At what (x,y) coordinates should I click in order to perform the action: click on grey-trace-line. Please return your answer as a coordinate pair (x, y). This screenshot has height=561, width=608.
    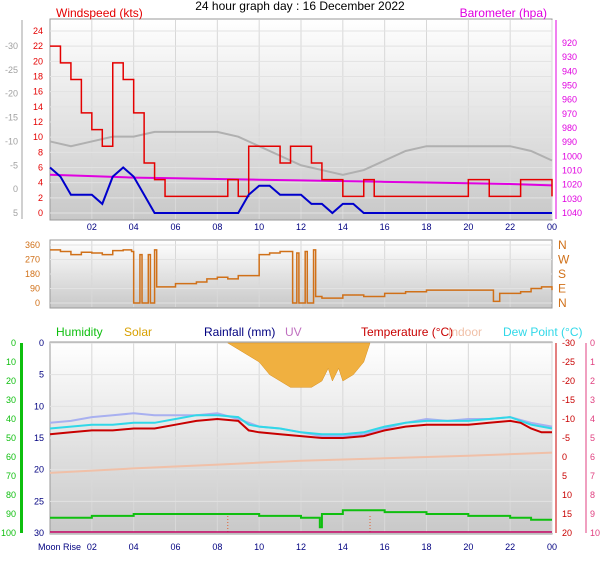
    Looking at the image, I should click on (301, 153).